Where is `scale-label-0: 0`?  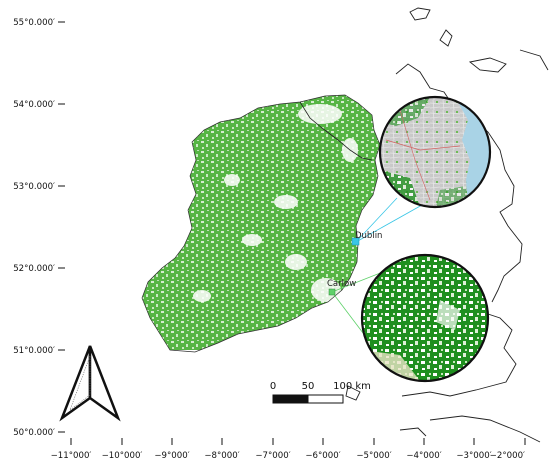 scale-label-0: 0 is located at coordinates (273, 386).